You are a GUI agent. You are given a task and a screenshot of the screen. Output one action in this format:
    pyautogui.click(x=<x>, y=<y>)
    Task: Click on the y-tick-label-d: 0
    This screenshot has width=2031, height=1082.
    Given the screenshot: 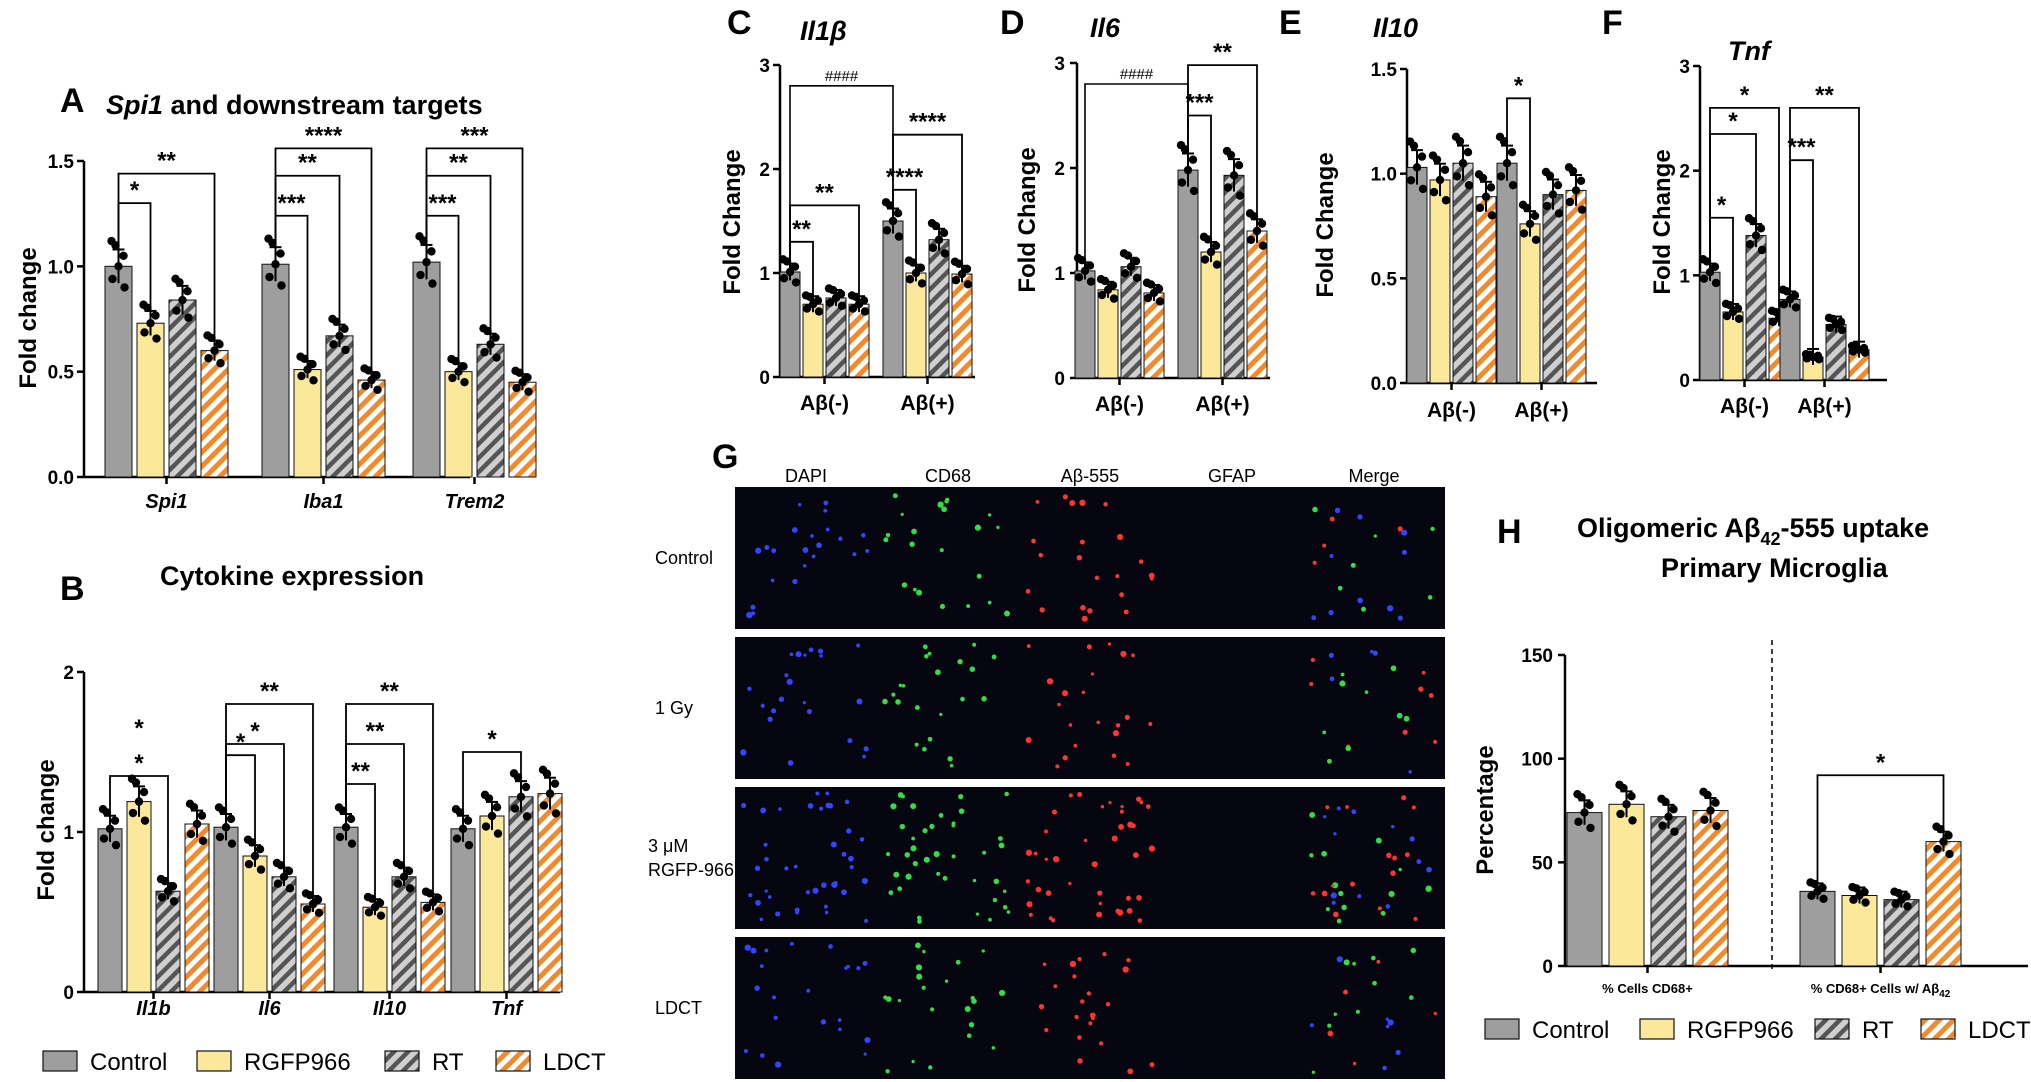 What is the action you would take?
    pyautogui.click(x=1059, y=379)
    